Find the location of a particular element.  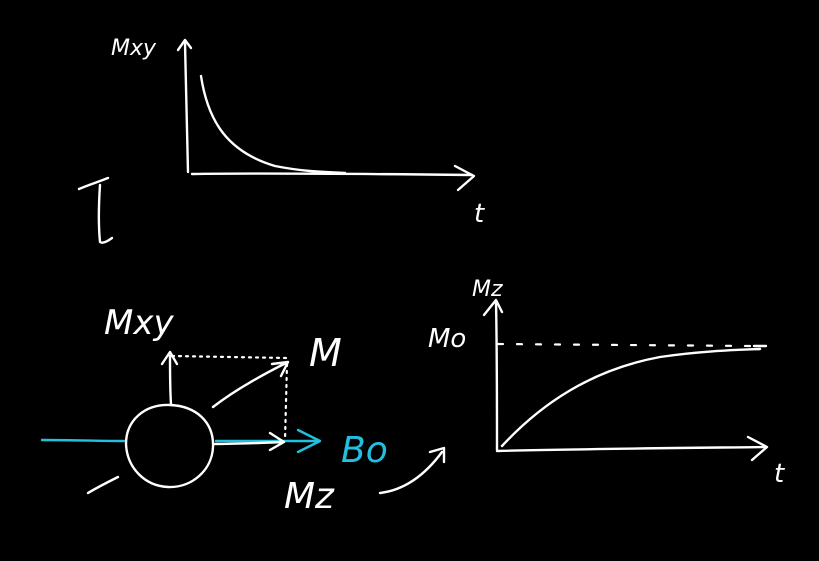

t2-decay-curve is located at coordinates (273, 124).